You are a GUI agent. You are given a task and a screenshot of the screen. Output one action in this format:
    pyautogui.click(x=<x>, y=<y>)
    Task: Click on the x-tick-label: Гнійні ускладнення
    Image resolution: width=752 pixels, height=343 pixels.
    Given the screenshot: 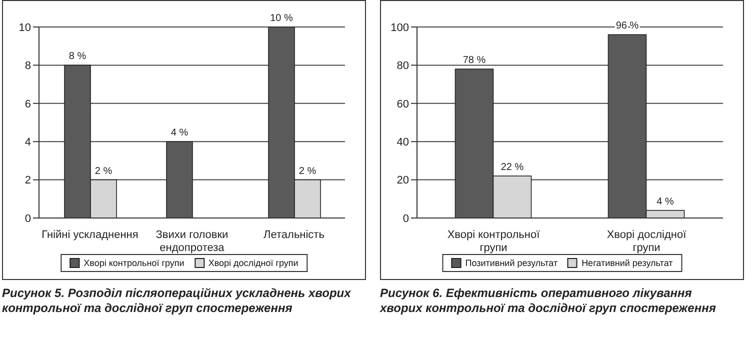 What is the action you would take?
    pyautogui.click(x=90, y=235)
    